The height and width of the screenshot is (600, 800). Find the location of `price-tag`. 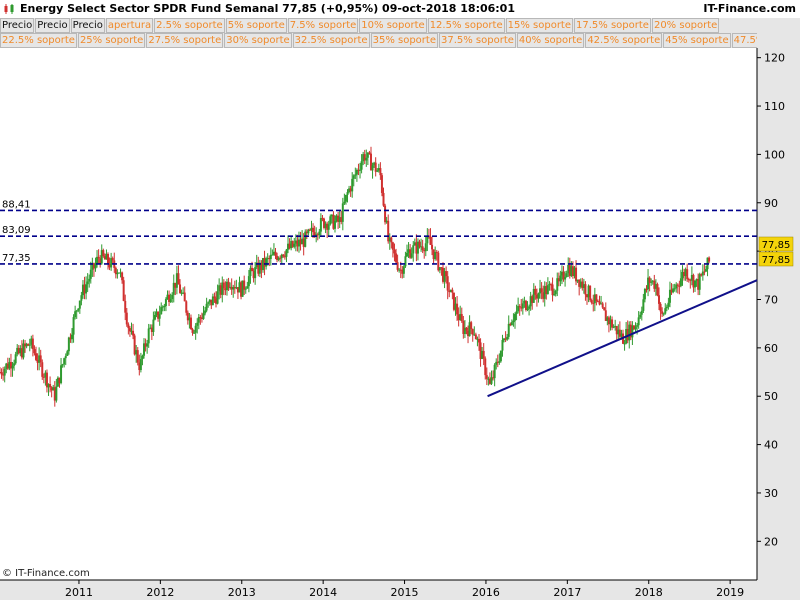

price-tag is located at coordinates (776, 259).